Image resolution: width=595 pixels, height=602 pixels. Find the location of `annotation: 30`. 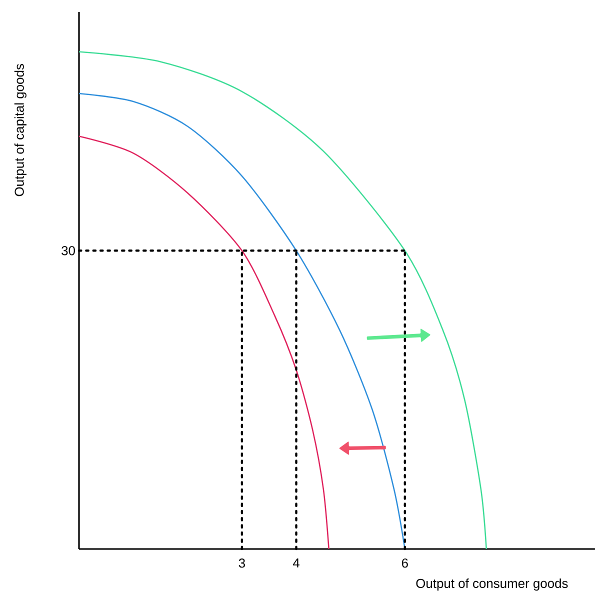

annotation: 30 is located at coordinates (68, 251).